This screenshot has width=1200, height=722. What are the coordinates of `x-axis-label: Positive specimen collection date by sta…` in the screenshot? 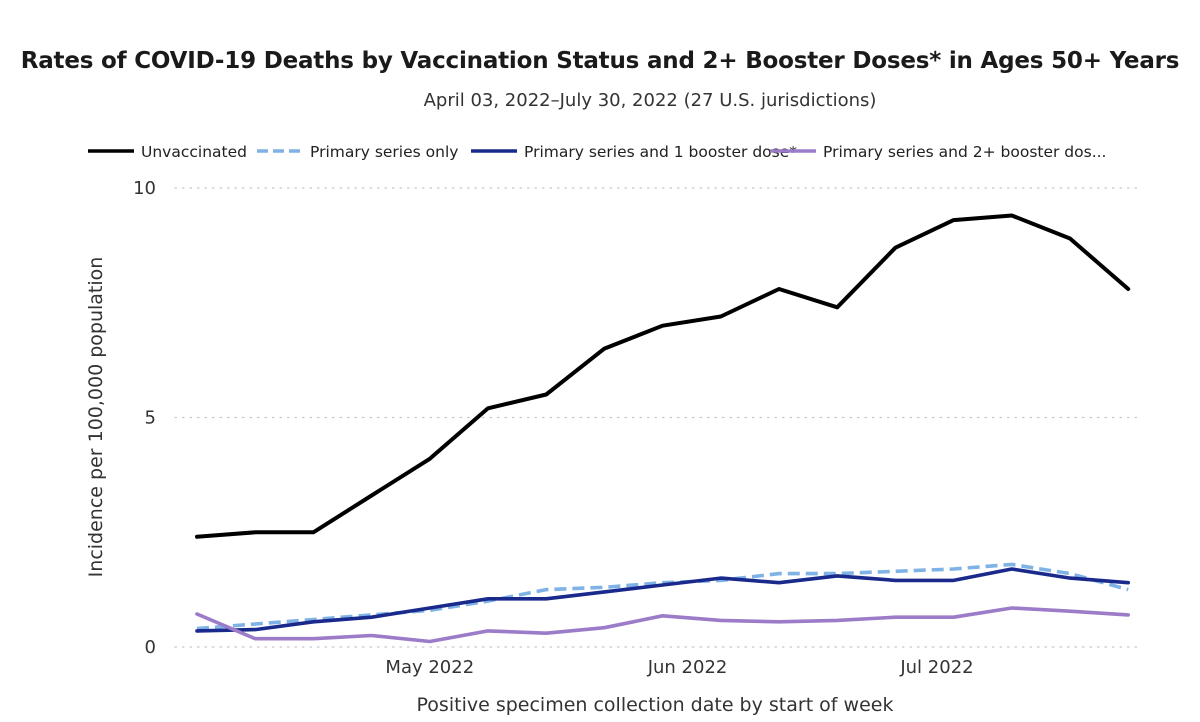 It's located at (655, 705).